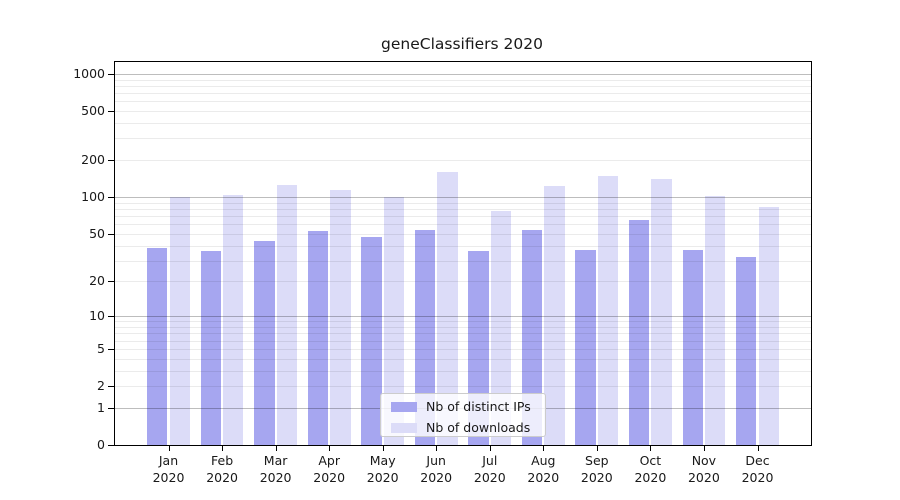 This screenshot has height=500, width=900. I want to click on x-tick-aug, so click(544, 448).